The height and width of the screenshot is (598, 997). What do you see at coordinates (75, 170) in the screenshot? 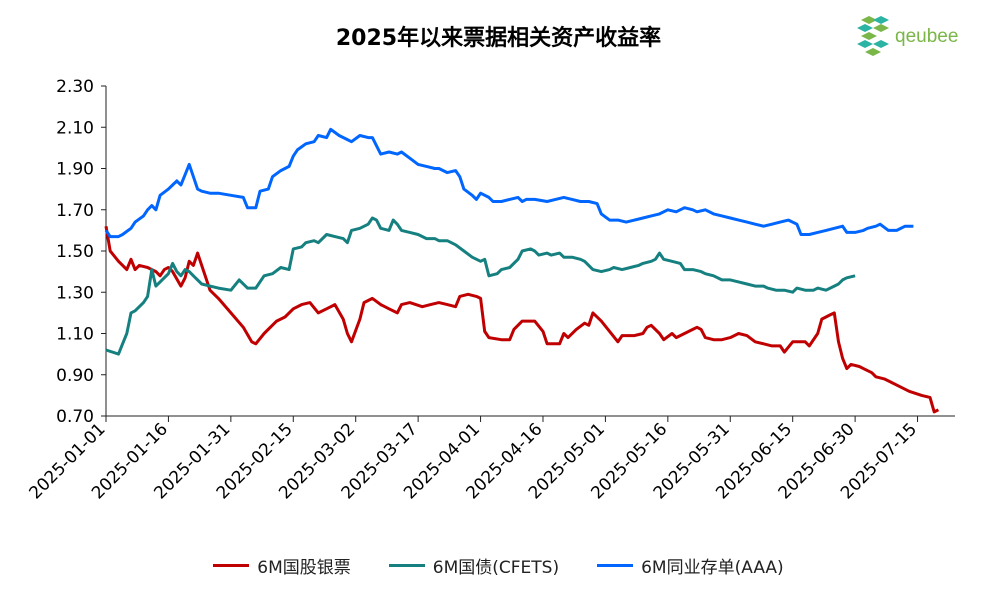
I see `y-tick-label: 1.90` at bounding box center [75, 170].